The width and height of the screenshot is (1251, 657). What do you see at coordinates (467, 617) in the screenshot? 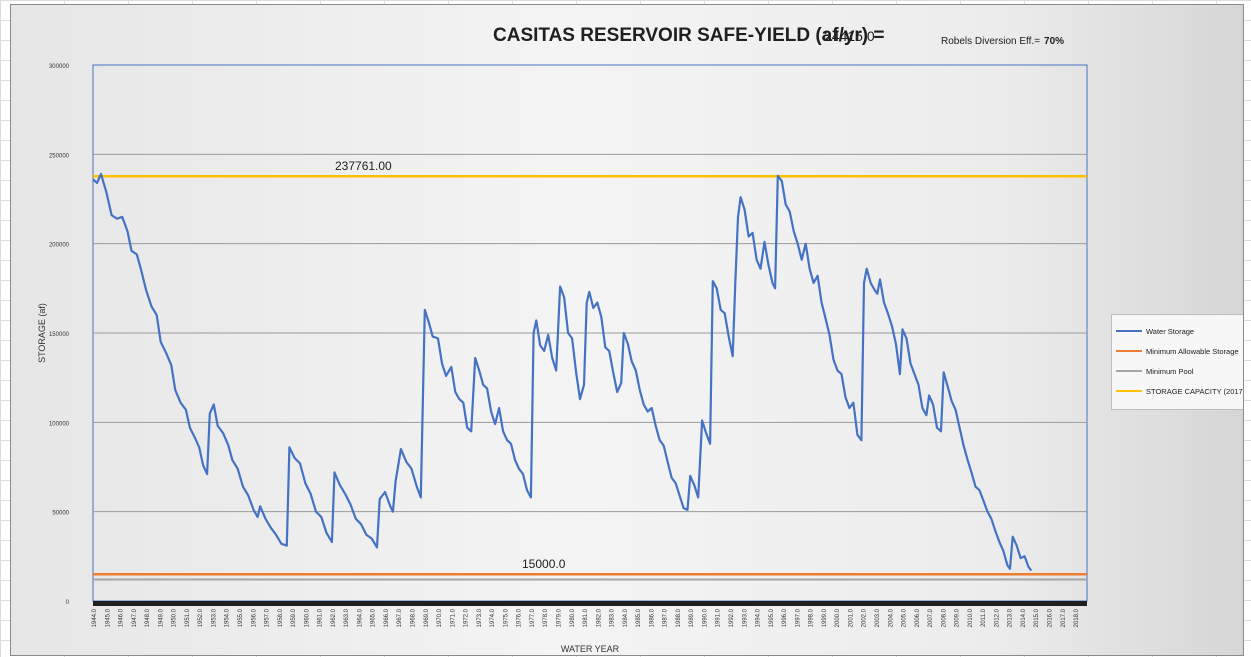
I see `x-tick-label: 1972.0` at bounding box center [467, 617].